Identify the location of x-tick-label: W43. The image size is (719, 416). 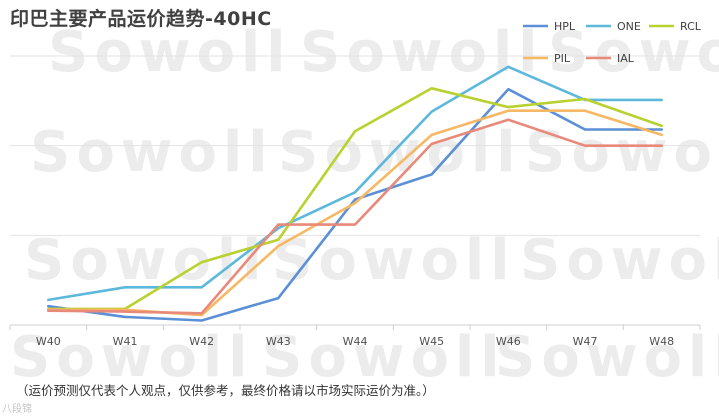
(278, 341).